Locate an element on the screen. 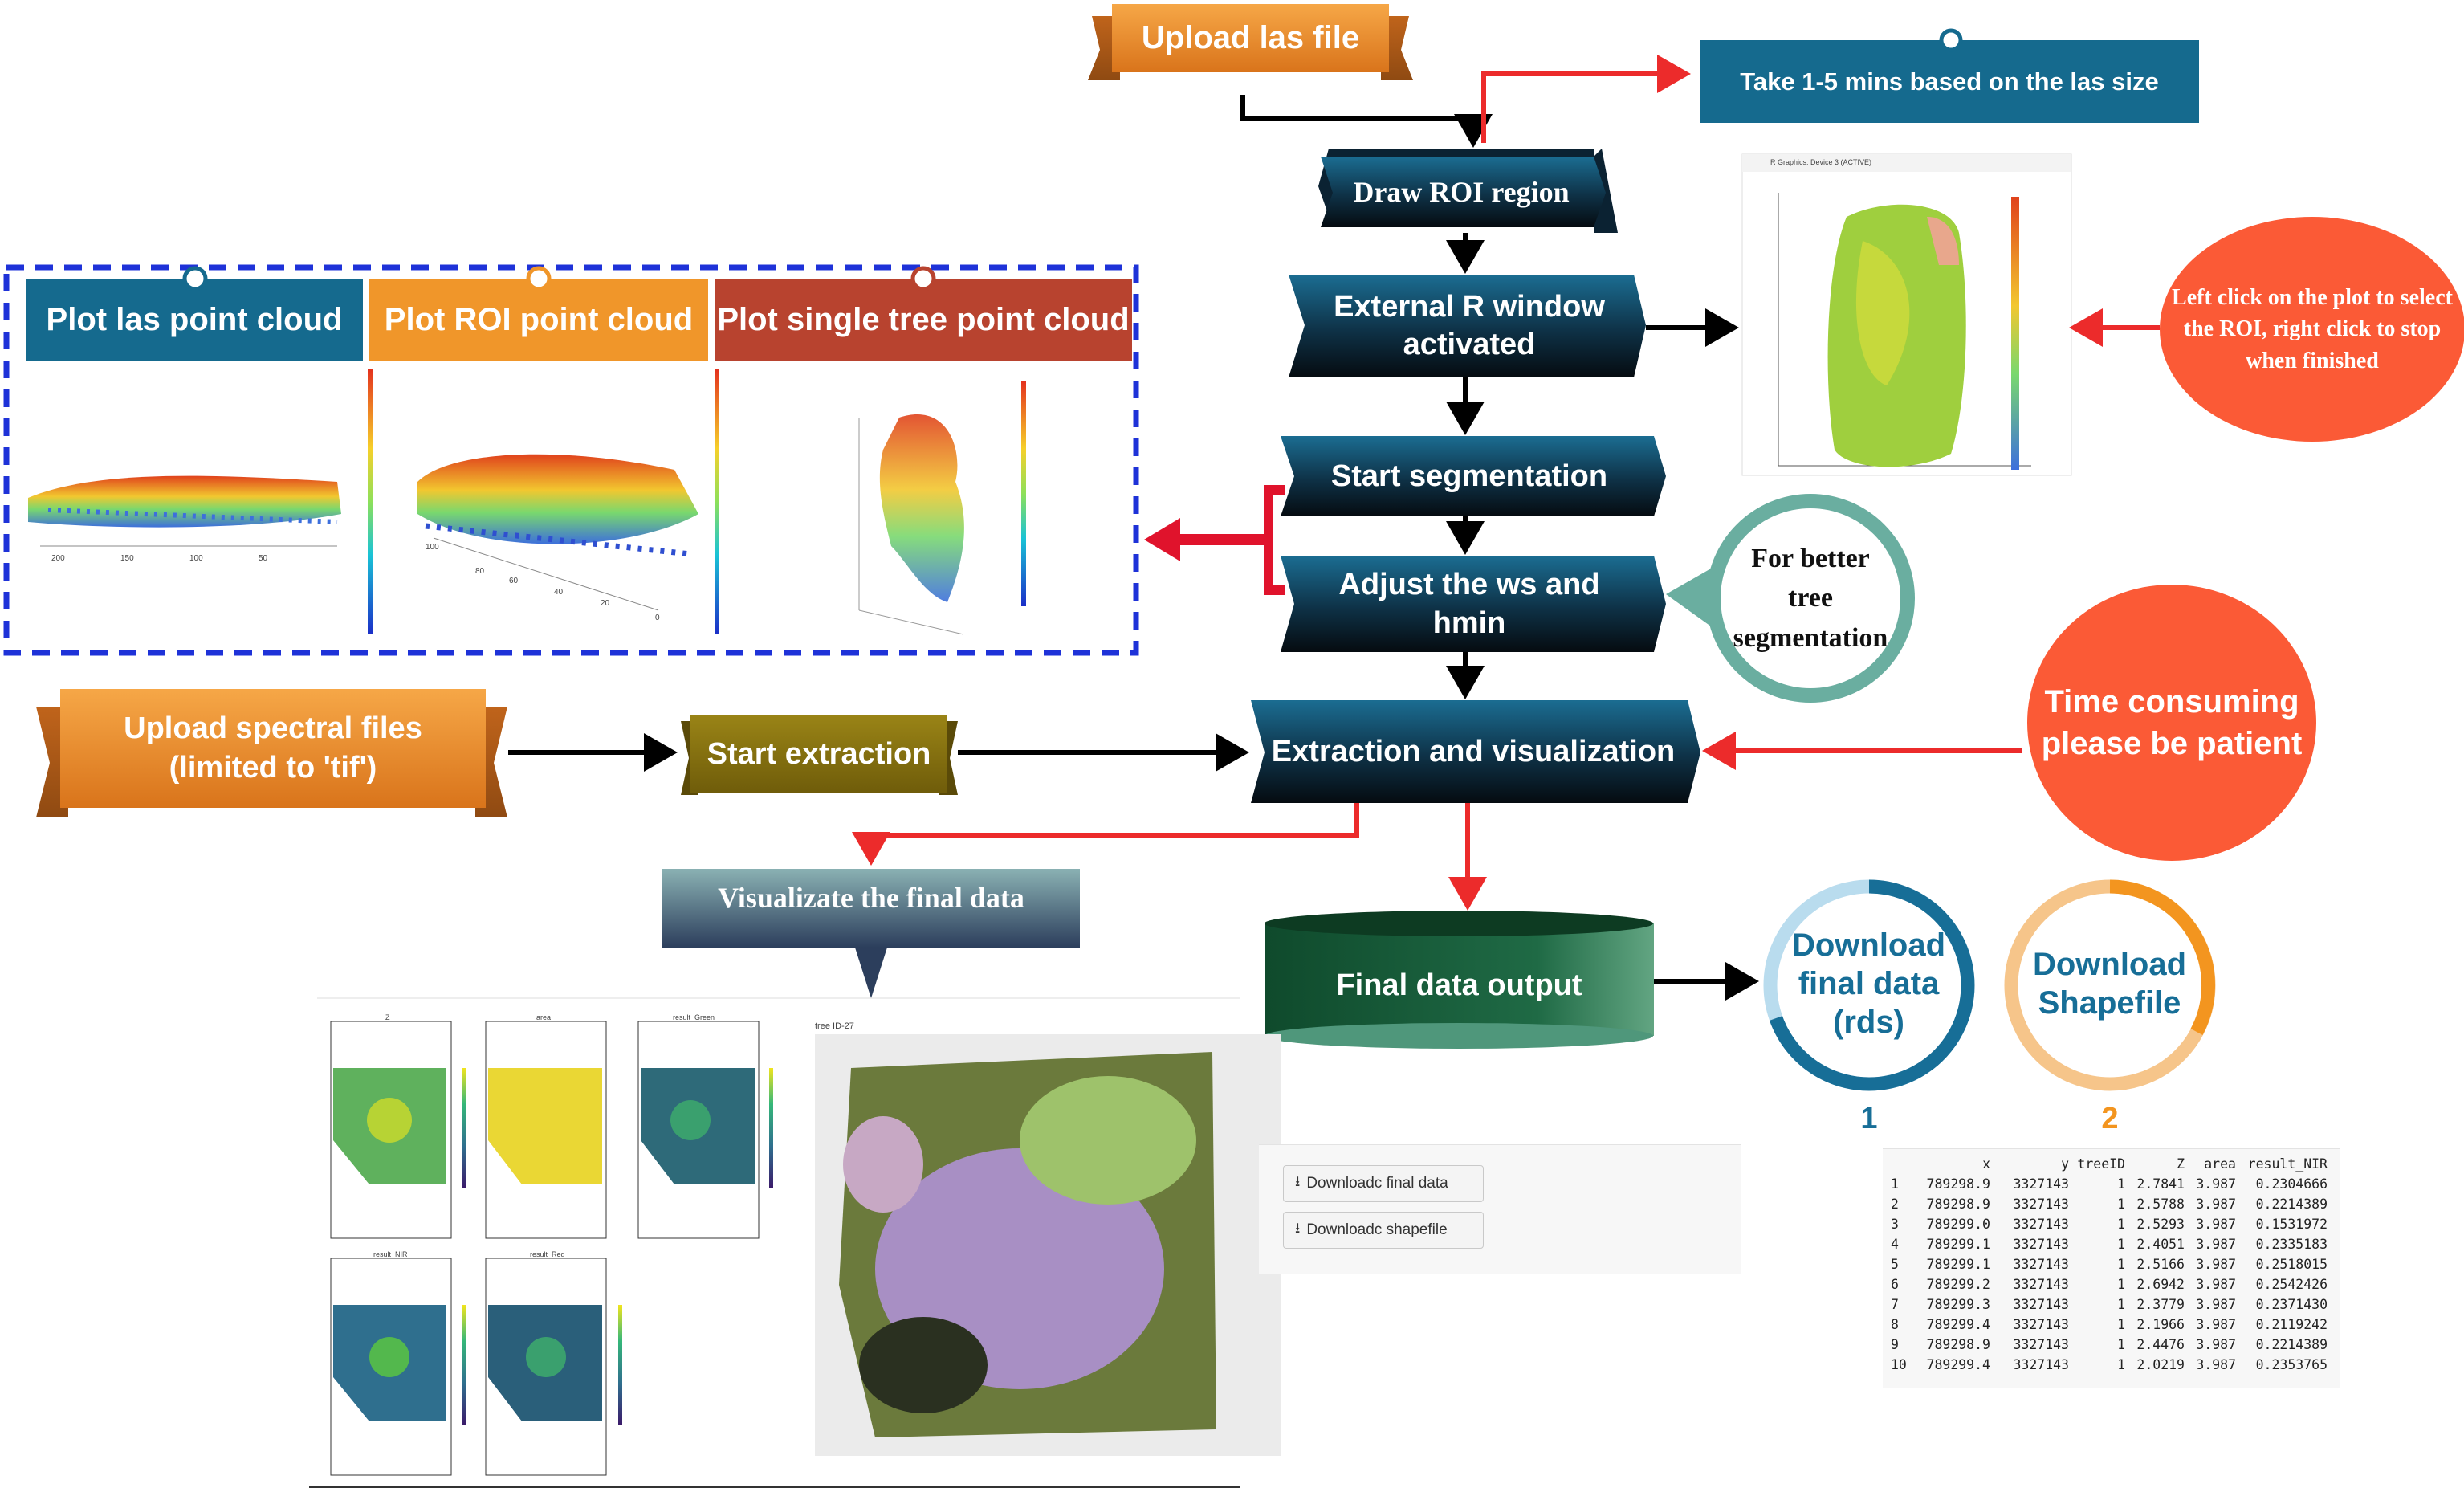 Image resolution: width=2464 pixels, height=1492 pixels. table-cell: 2.7841 is located at coordinates (2160, 1184).